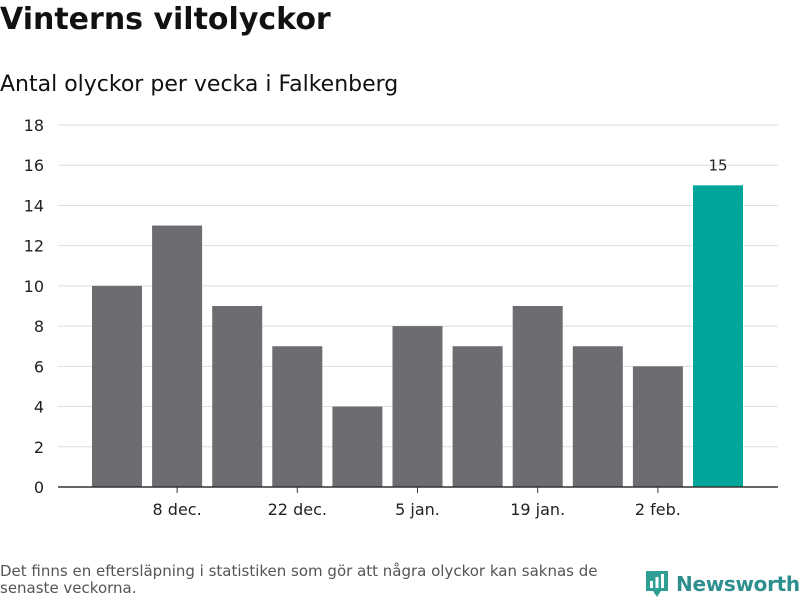 The width and height of the screenshot is (800, 600). I want to click on x-tick-label: 19 jan., so click(537, 509).